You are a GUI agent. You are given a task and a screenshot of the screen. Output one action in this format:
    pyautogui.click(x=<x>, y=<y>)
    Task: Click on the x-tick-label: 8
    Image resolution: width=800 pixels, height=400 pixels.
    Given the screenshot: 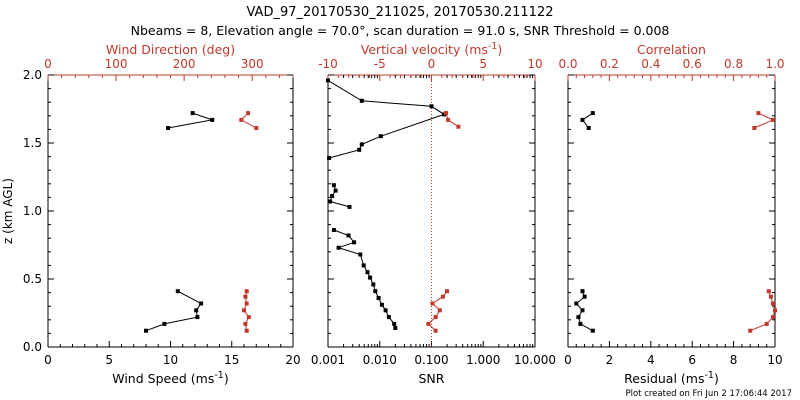 What is the action you would take?
    pyautogui.click(x=734, y=360)
    